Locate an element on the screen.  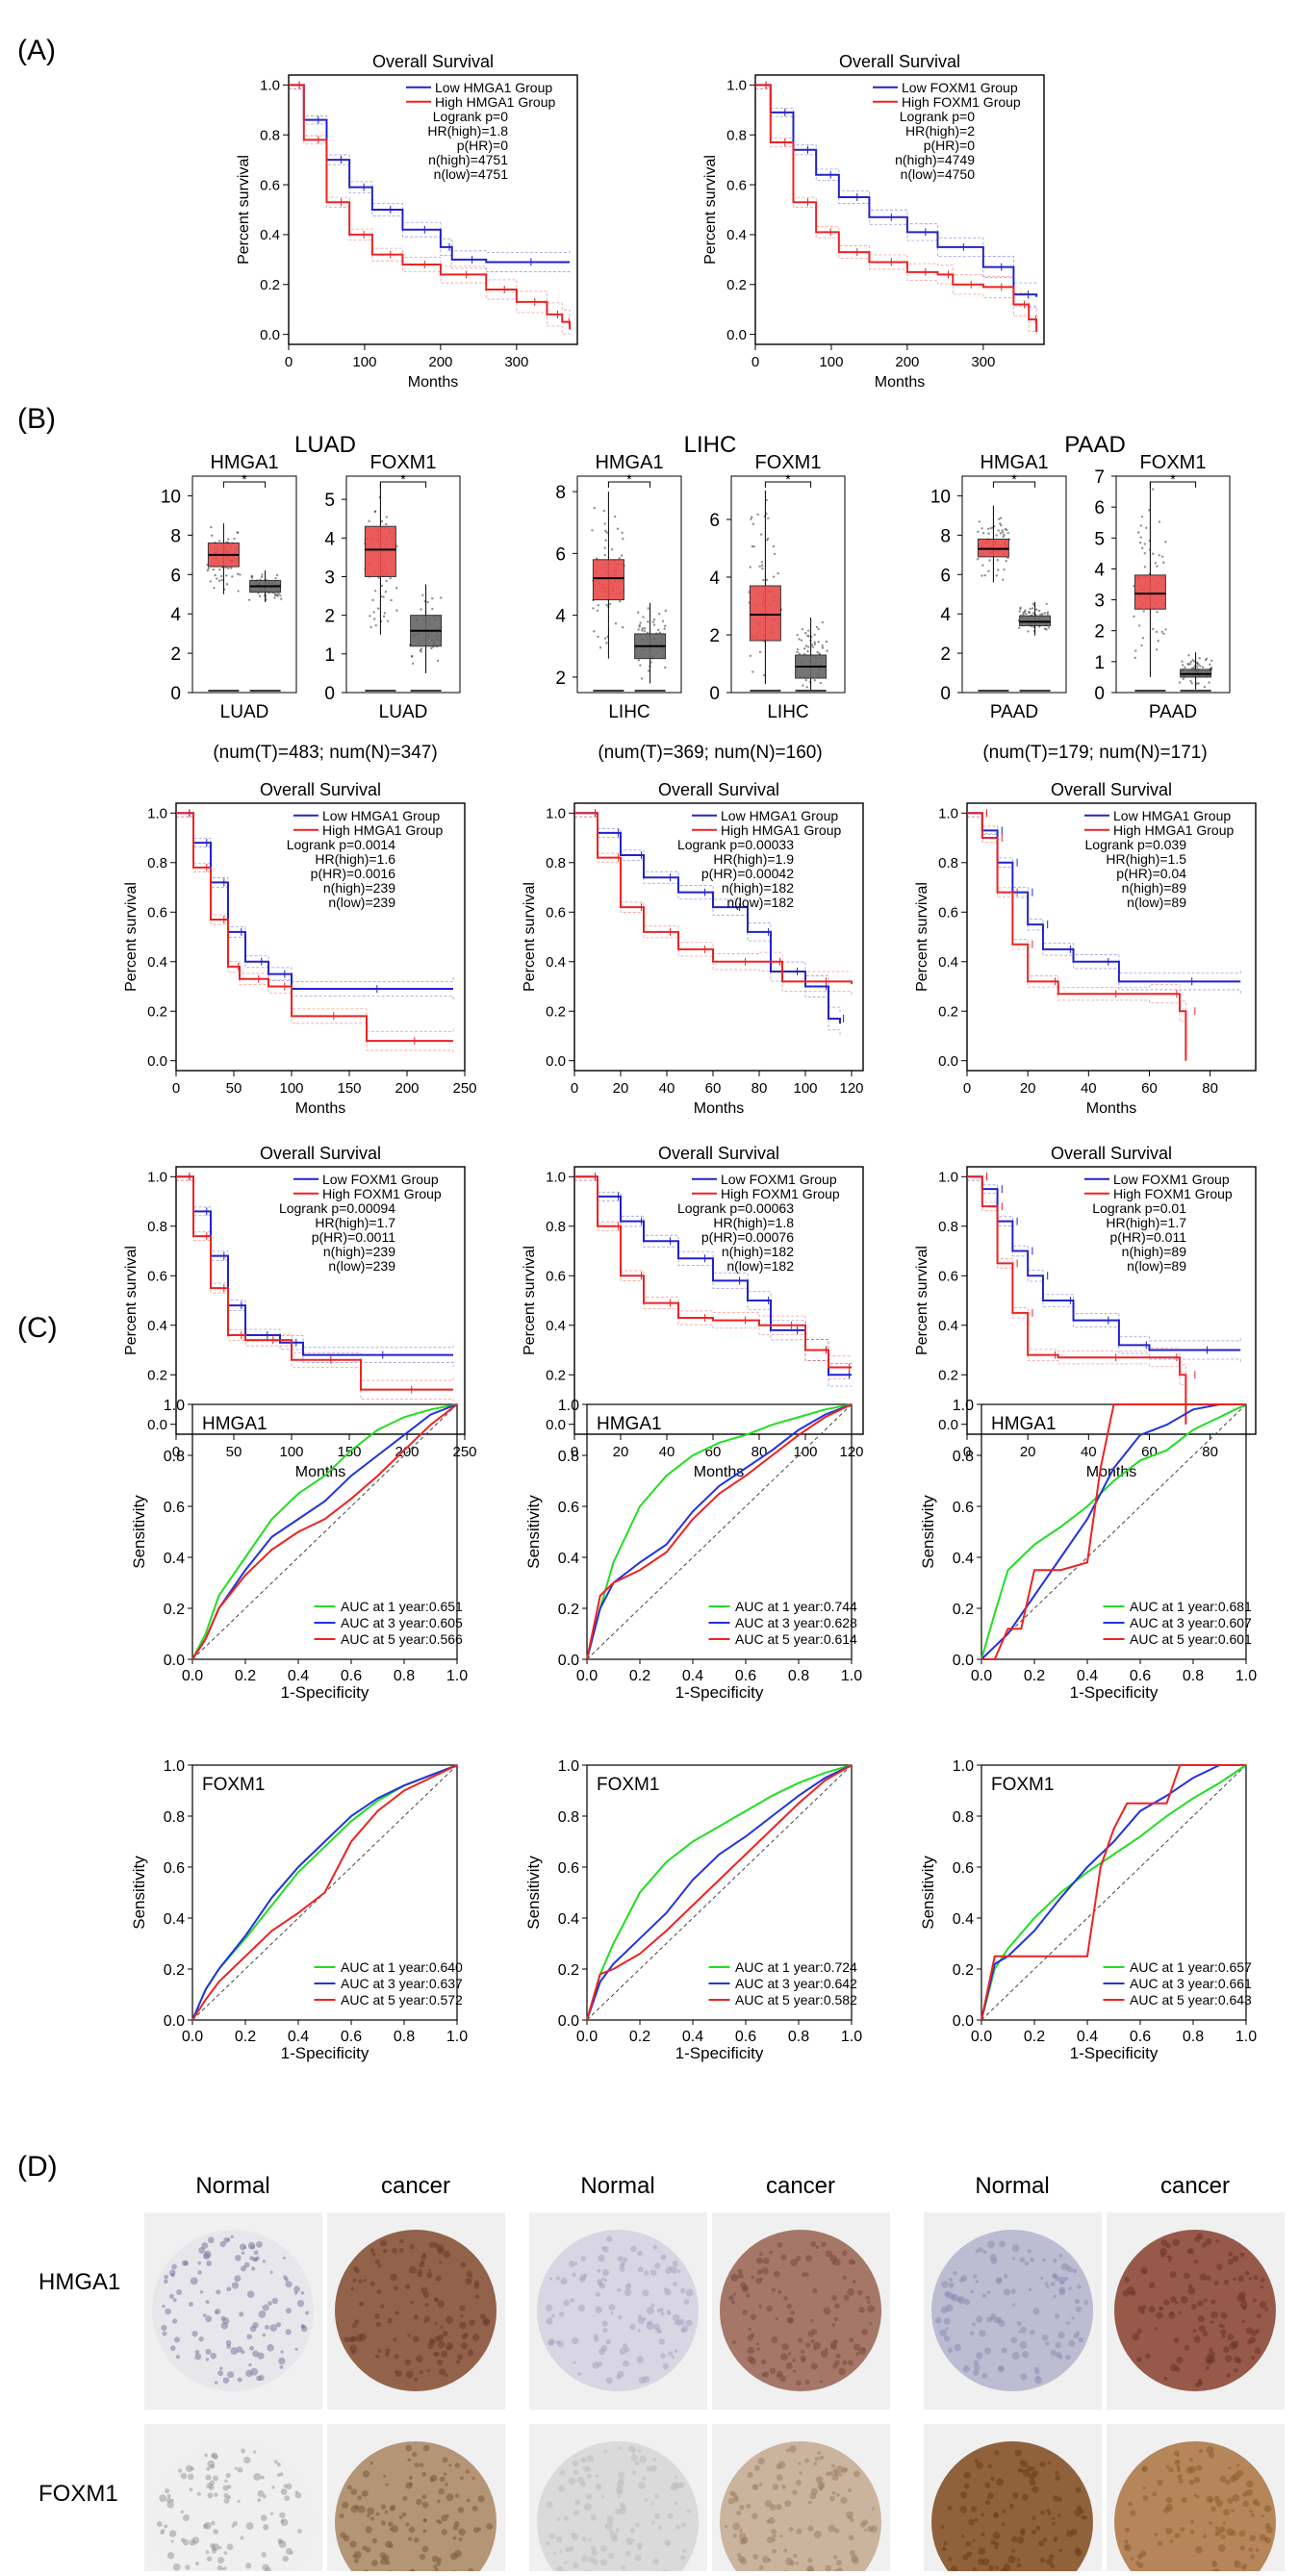
km-xtick-label: 0 is located at coordinates (967, 1089).